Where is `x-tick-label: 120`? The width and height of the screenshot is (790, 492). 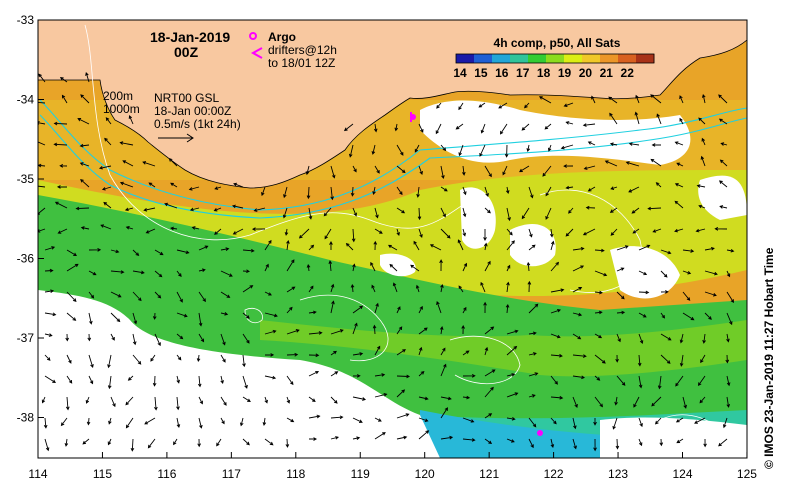 x-tick-label: 120 is located at coordinates (425, 474).